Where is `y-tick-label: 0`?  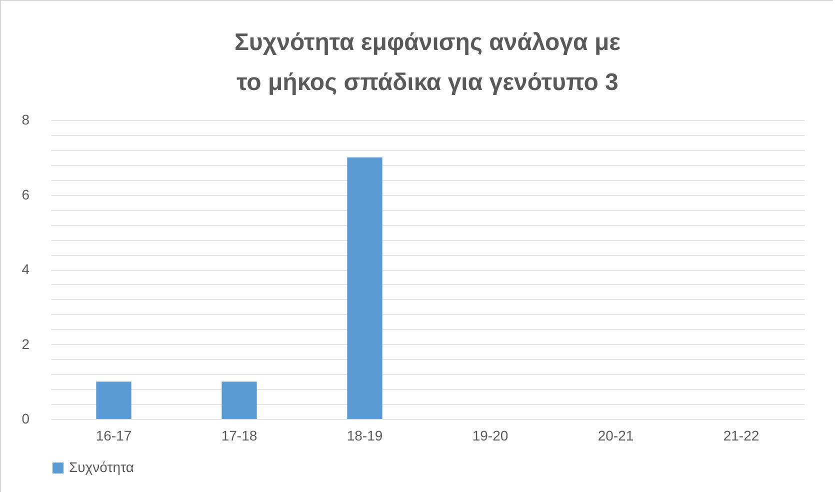
y-tick-label: 0 is located at coordinates (26, 418).